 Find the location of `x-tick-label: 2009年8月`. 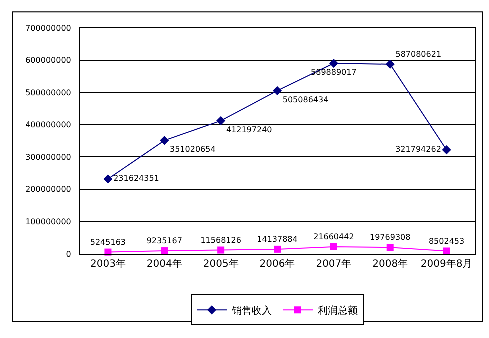

x-tick-label: 2009年8月 is located at coordinates (446, 264).